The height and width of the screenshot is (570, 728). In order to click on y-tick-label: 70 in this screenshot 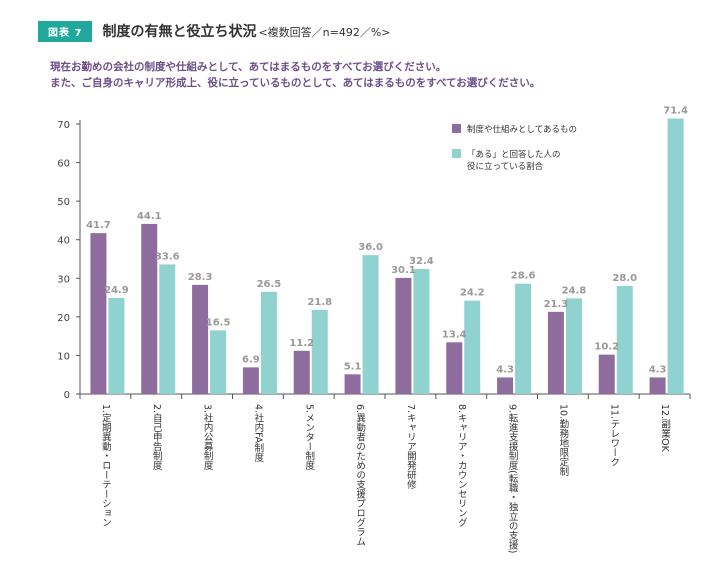, I will do `click(63, 125)`.